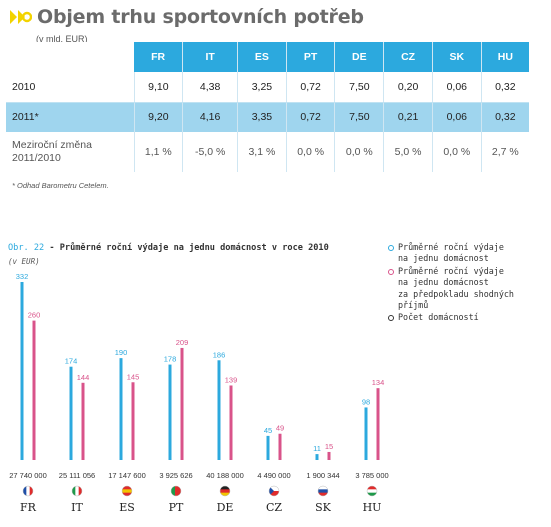 The image size is (551, 527). I want to click on bar-hu-s2, so click(378, 424).